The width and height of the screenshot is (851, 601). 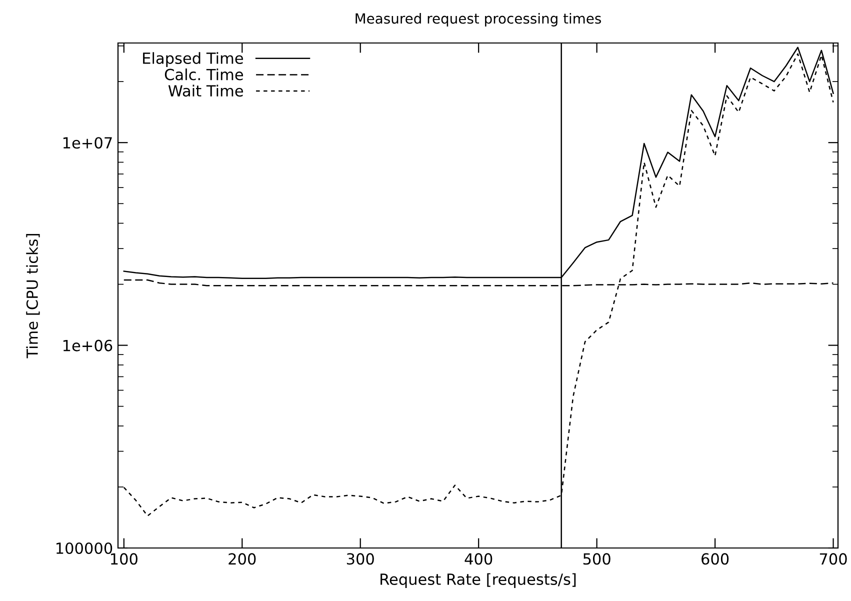 What do you see at coordinates (478, 580) in the screenshot?
I see `x-axis-title: Request Rate [requests/s]` at bounding box center [478, 580].